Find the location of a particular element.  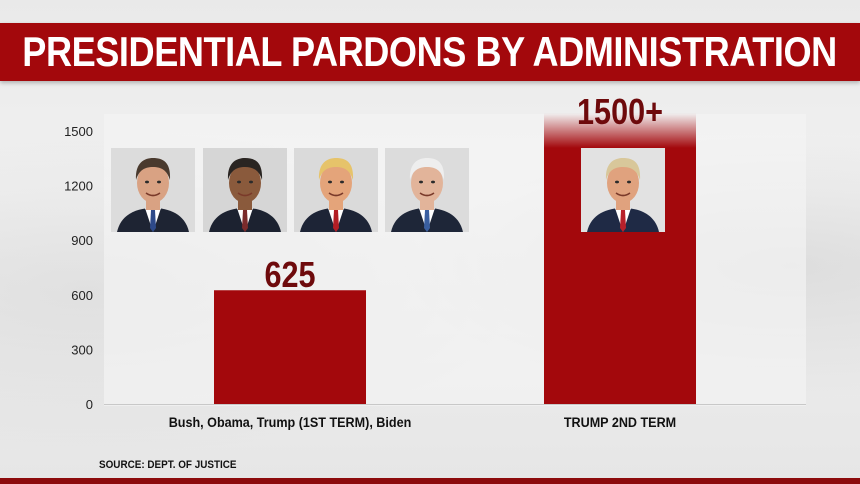

chart-title: PRESIDENTIAL PARDONS BY ADMINISTRATION is located at coordinates (430, 51).